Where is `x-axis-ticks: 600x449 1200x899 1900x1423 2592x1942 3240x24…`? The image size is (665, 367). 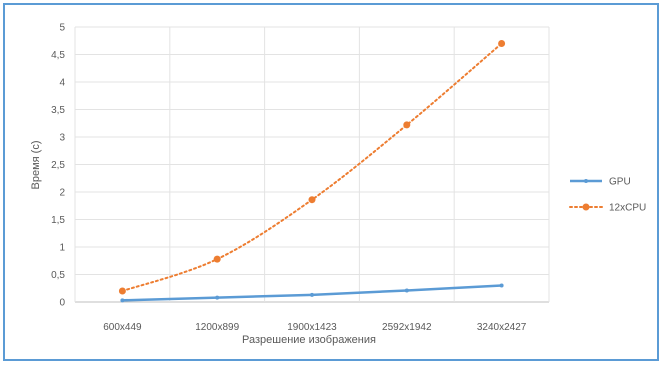
x-axis-ticks: 600x449 1200x899 1900x1423 2592x1942 3240x24… is located at coordinates (315, 327).